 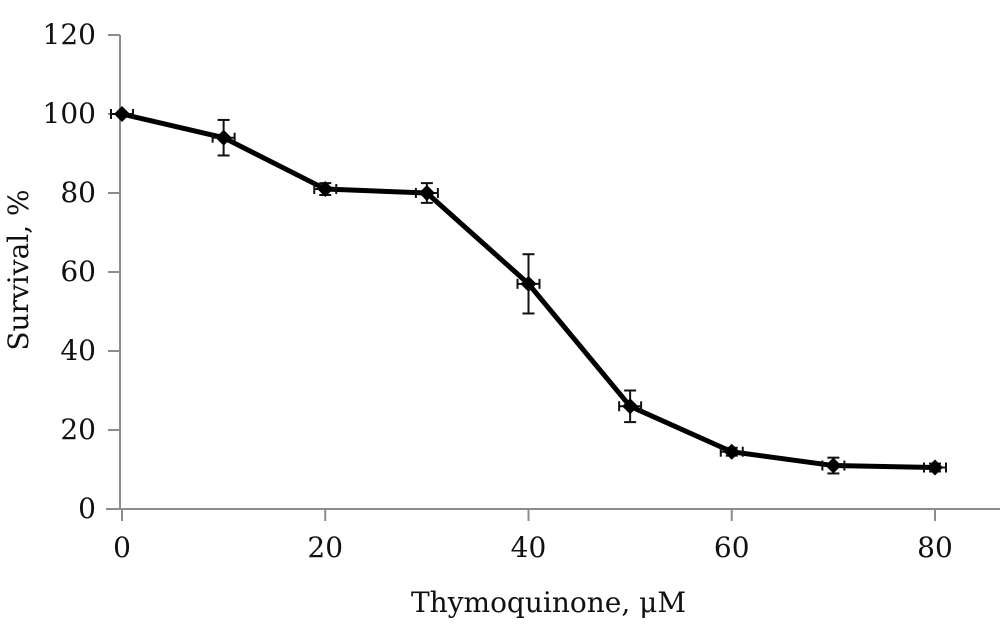 I want to click on y-ticks: 0 20 40 60 80 100 120, so click(x=81, y=271).